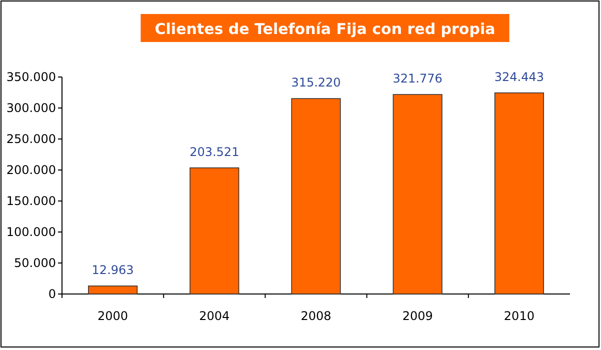  Describe the element at coordinates (215, 151) in the screenshot. I see `data-label: 203.521` at that location.